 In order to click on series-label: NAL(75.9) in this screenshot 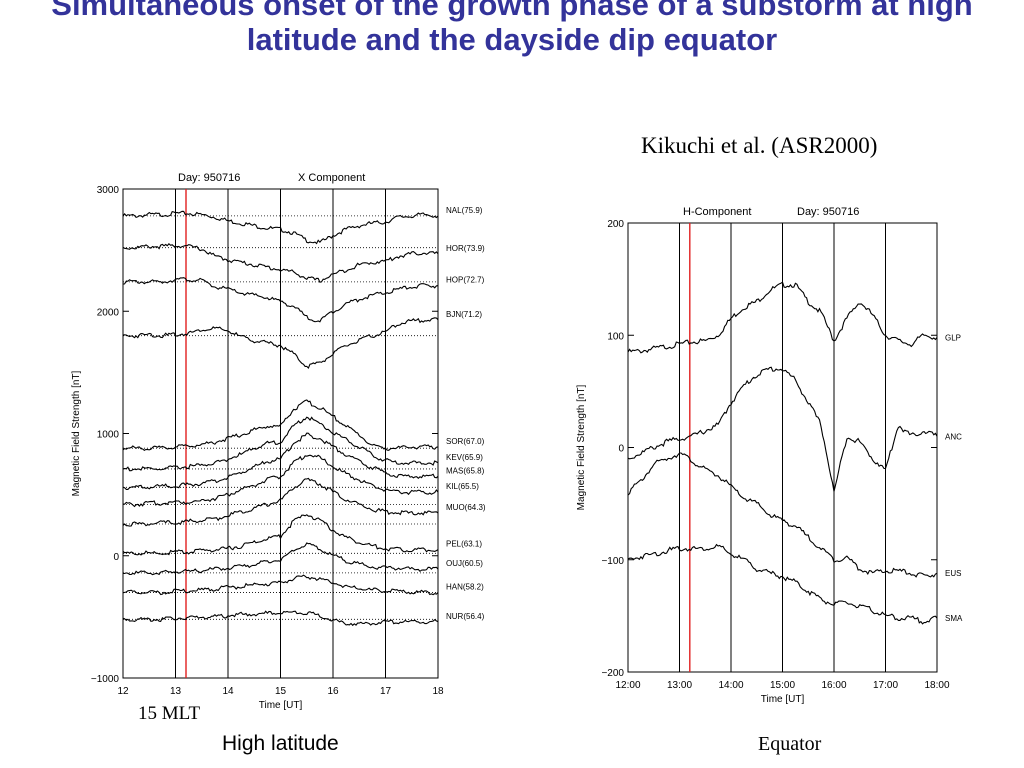, I will do `click(464, 210)`.